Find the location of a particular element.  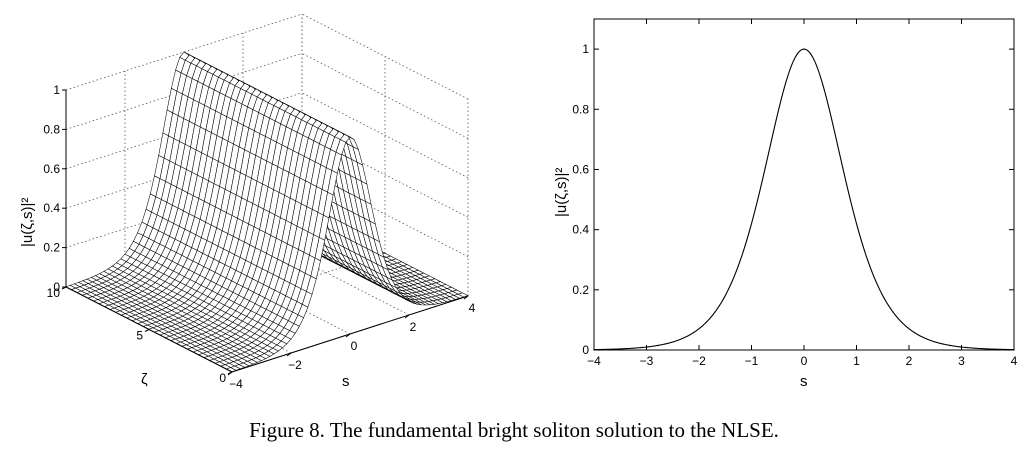

y-tick-label: 1 is located at coordinates (585, 49).